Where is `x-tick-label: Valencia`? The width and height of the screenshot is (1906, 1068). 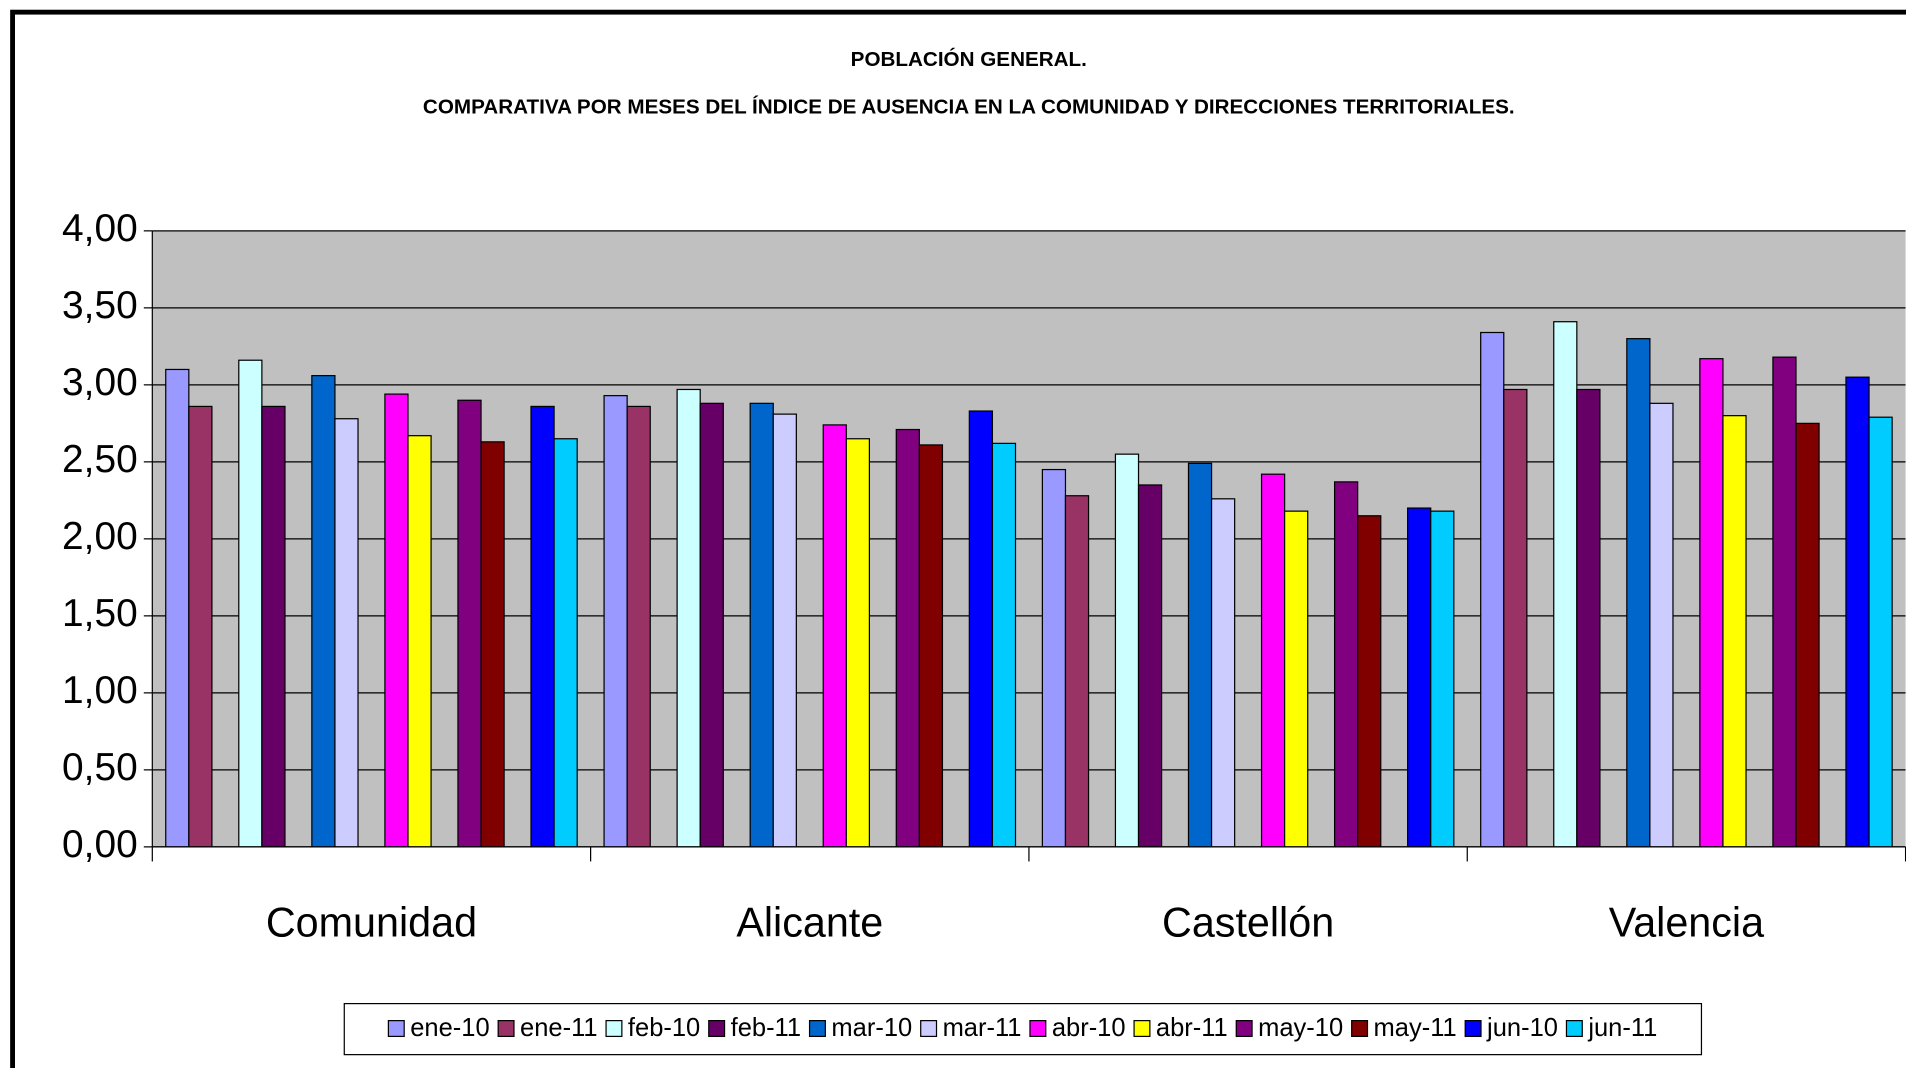
x-tick-label: Valencia is located at coordinates (1686, 923).